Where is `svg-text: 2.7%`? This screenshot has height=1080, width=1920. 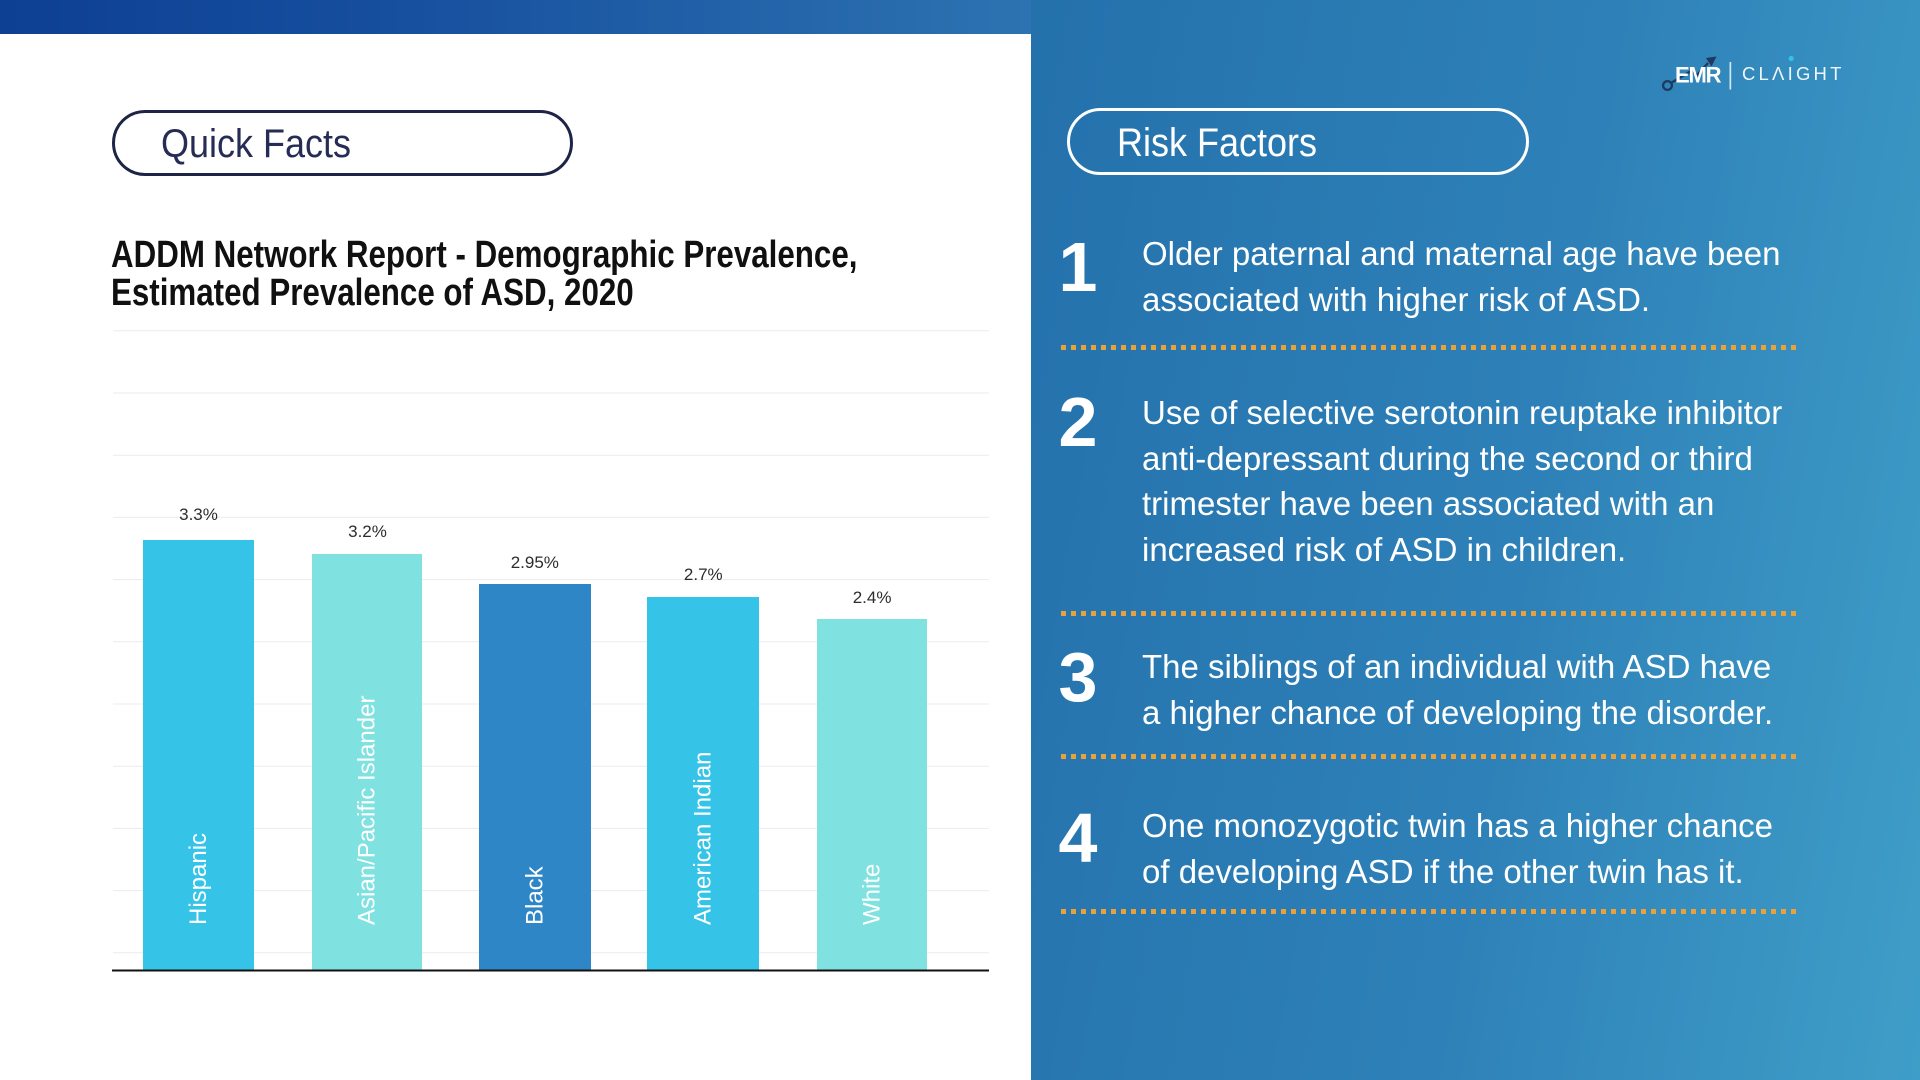
svg-text: 2.7% is located at coordinates (703, 574).